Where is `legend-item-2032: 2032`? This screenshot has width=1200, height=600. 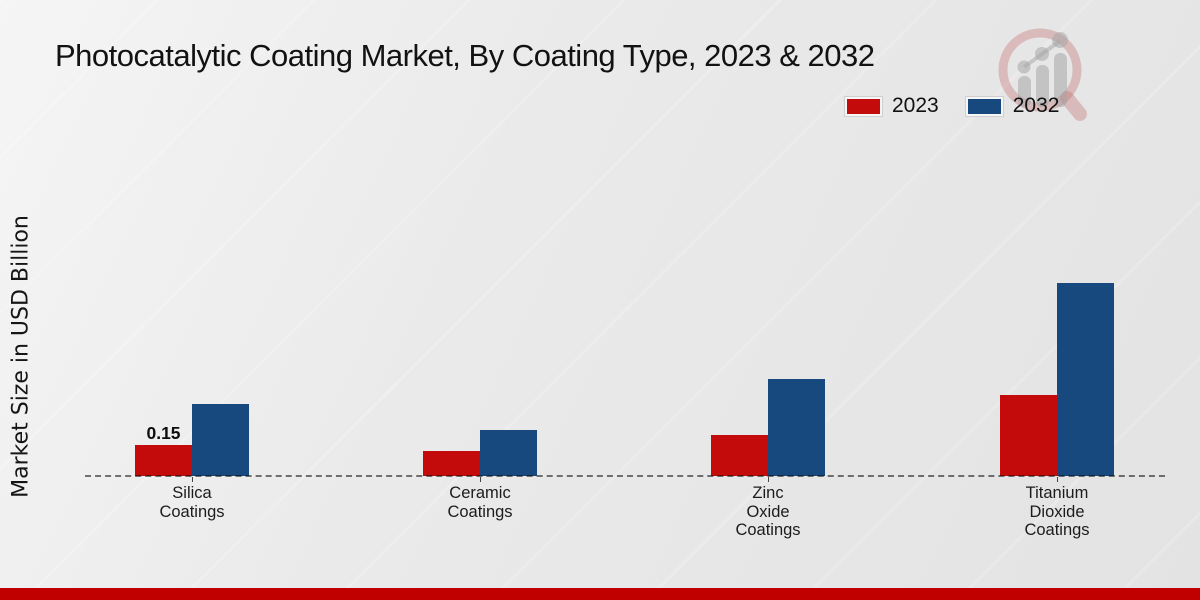
legend-item-2032: 2032 is located at coordinates (1012, 106).